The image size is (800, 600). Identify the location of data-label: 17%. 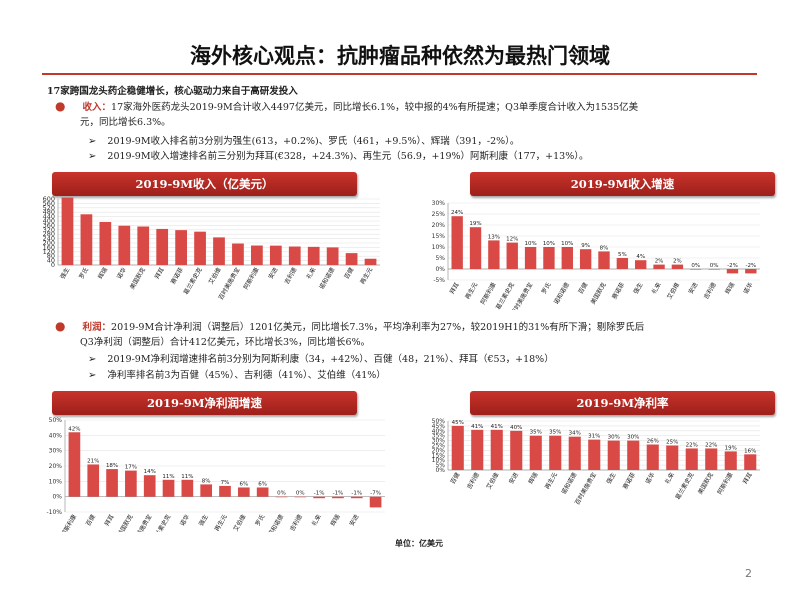
(131, 468).